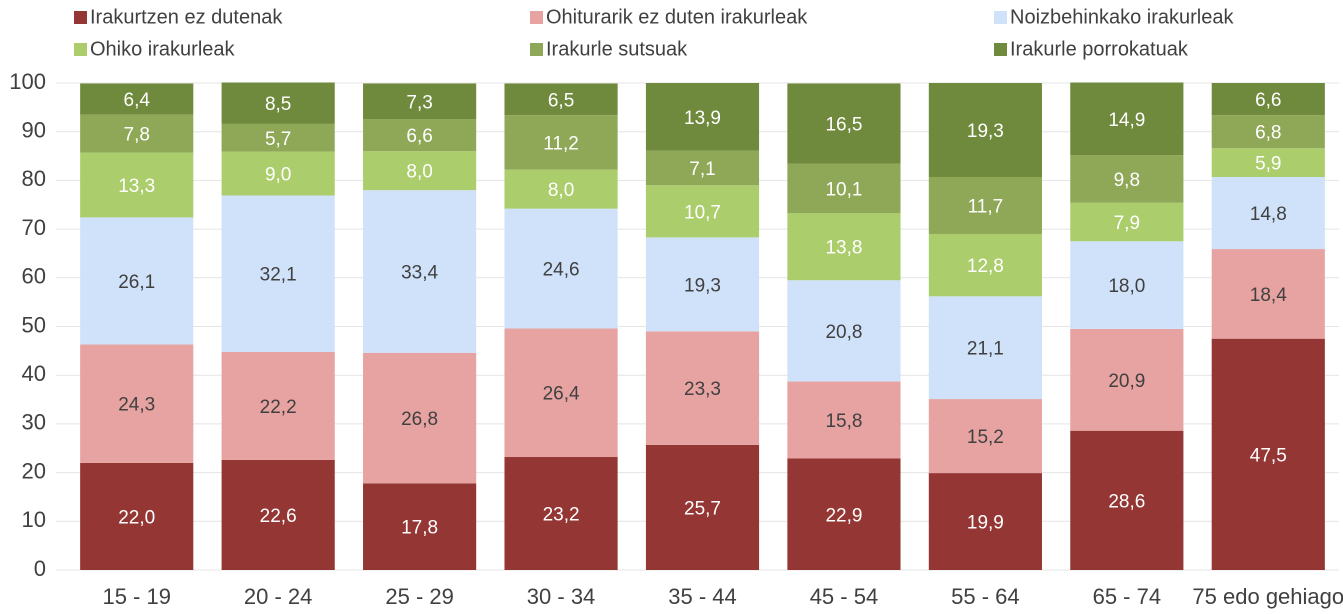 The width and height of the screenshot is (1343, 614). I want to click on value-label: 32,1, so click(278, 275).